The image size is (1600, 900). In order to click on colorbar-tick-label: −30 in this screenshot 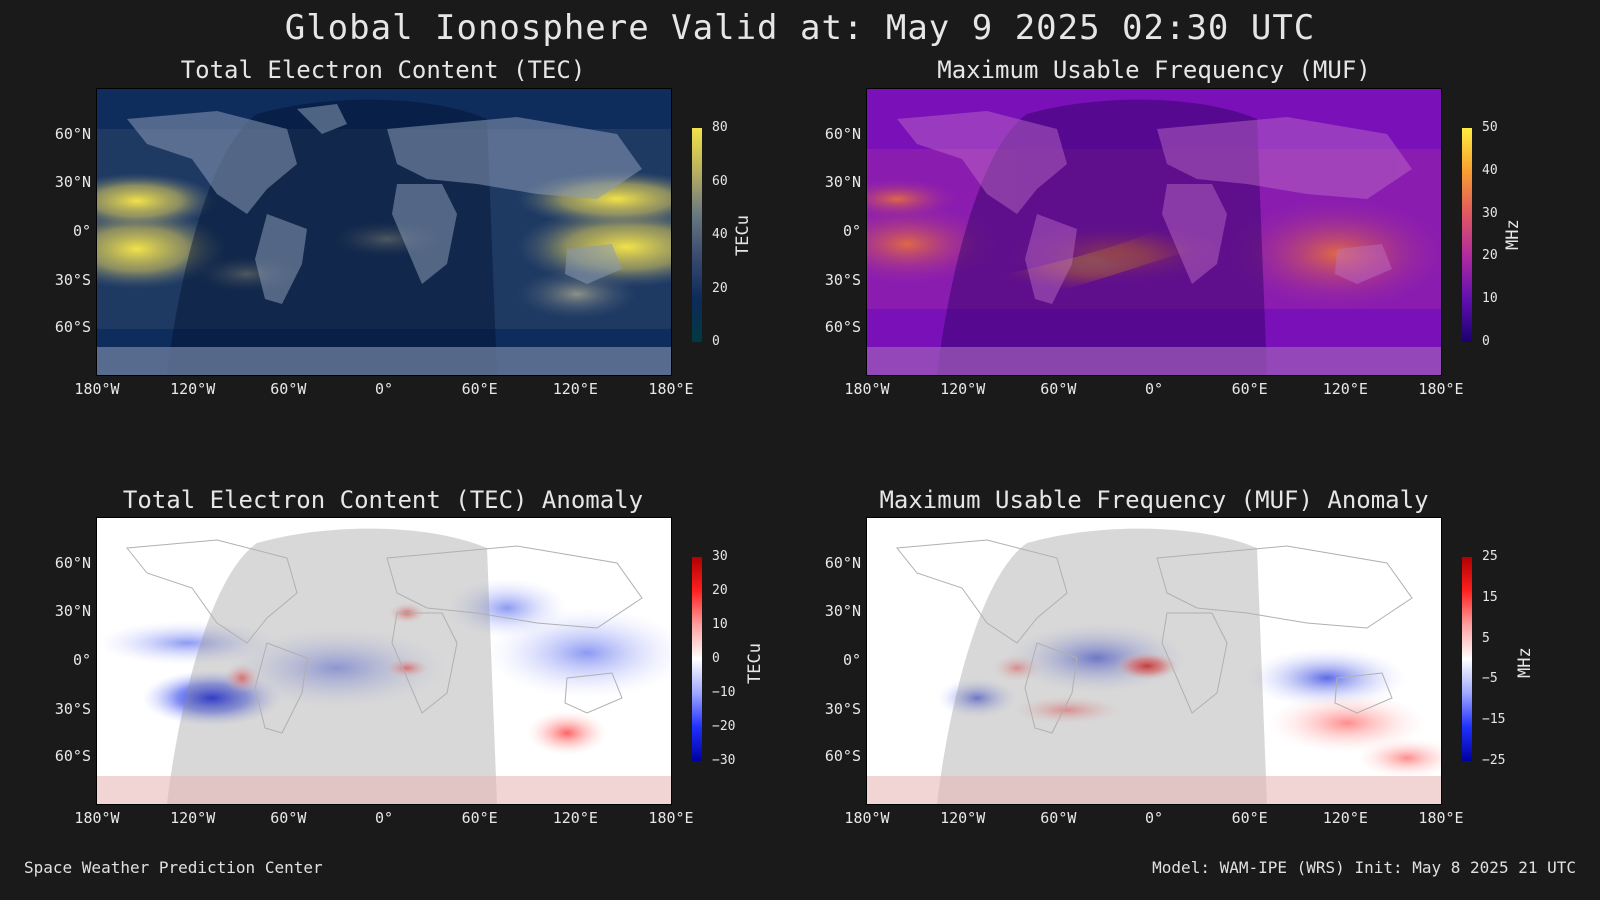, I will do `click(724, 760)`.